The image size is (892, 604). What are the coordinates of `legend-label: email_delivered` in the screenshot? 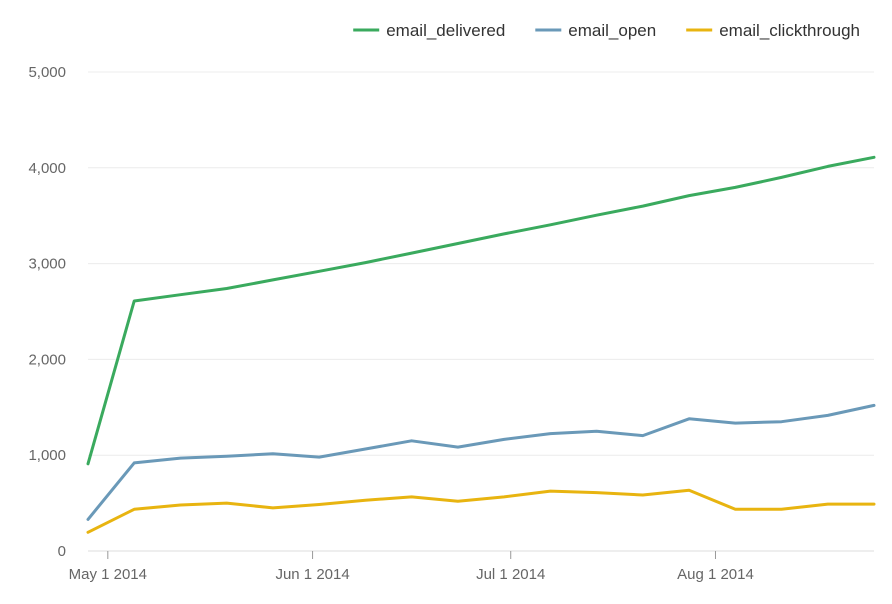 It's located at (445, 30).